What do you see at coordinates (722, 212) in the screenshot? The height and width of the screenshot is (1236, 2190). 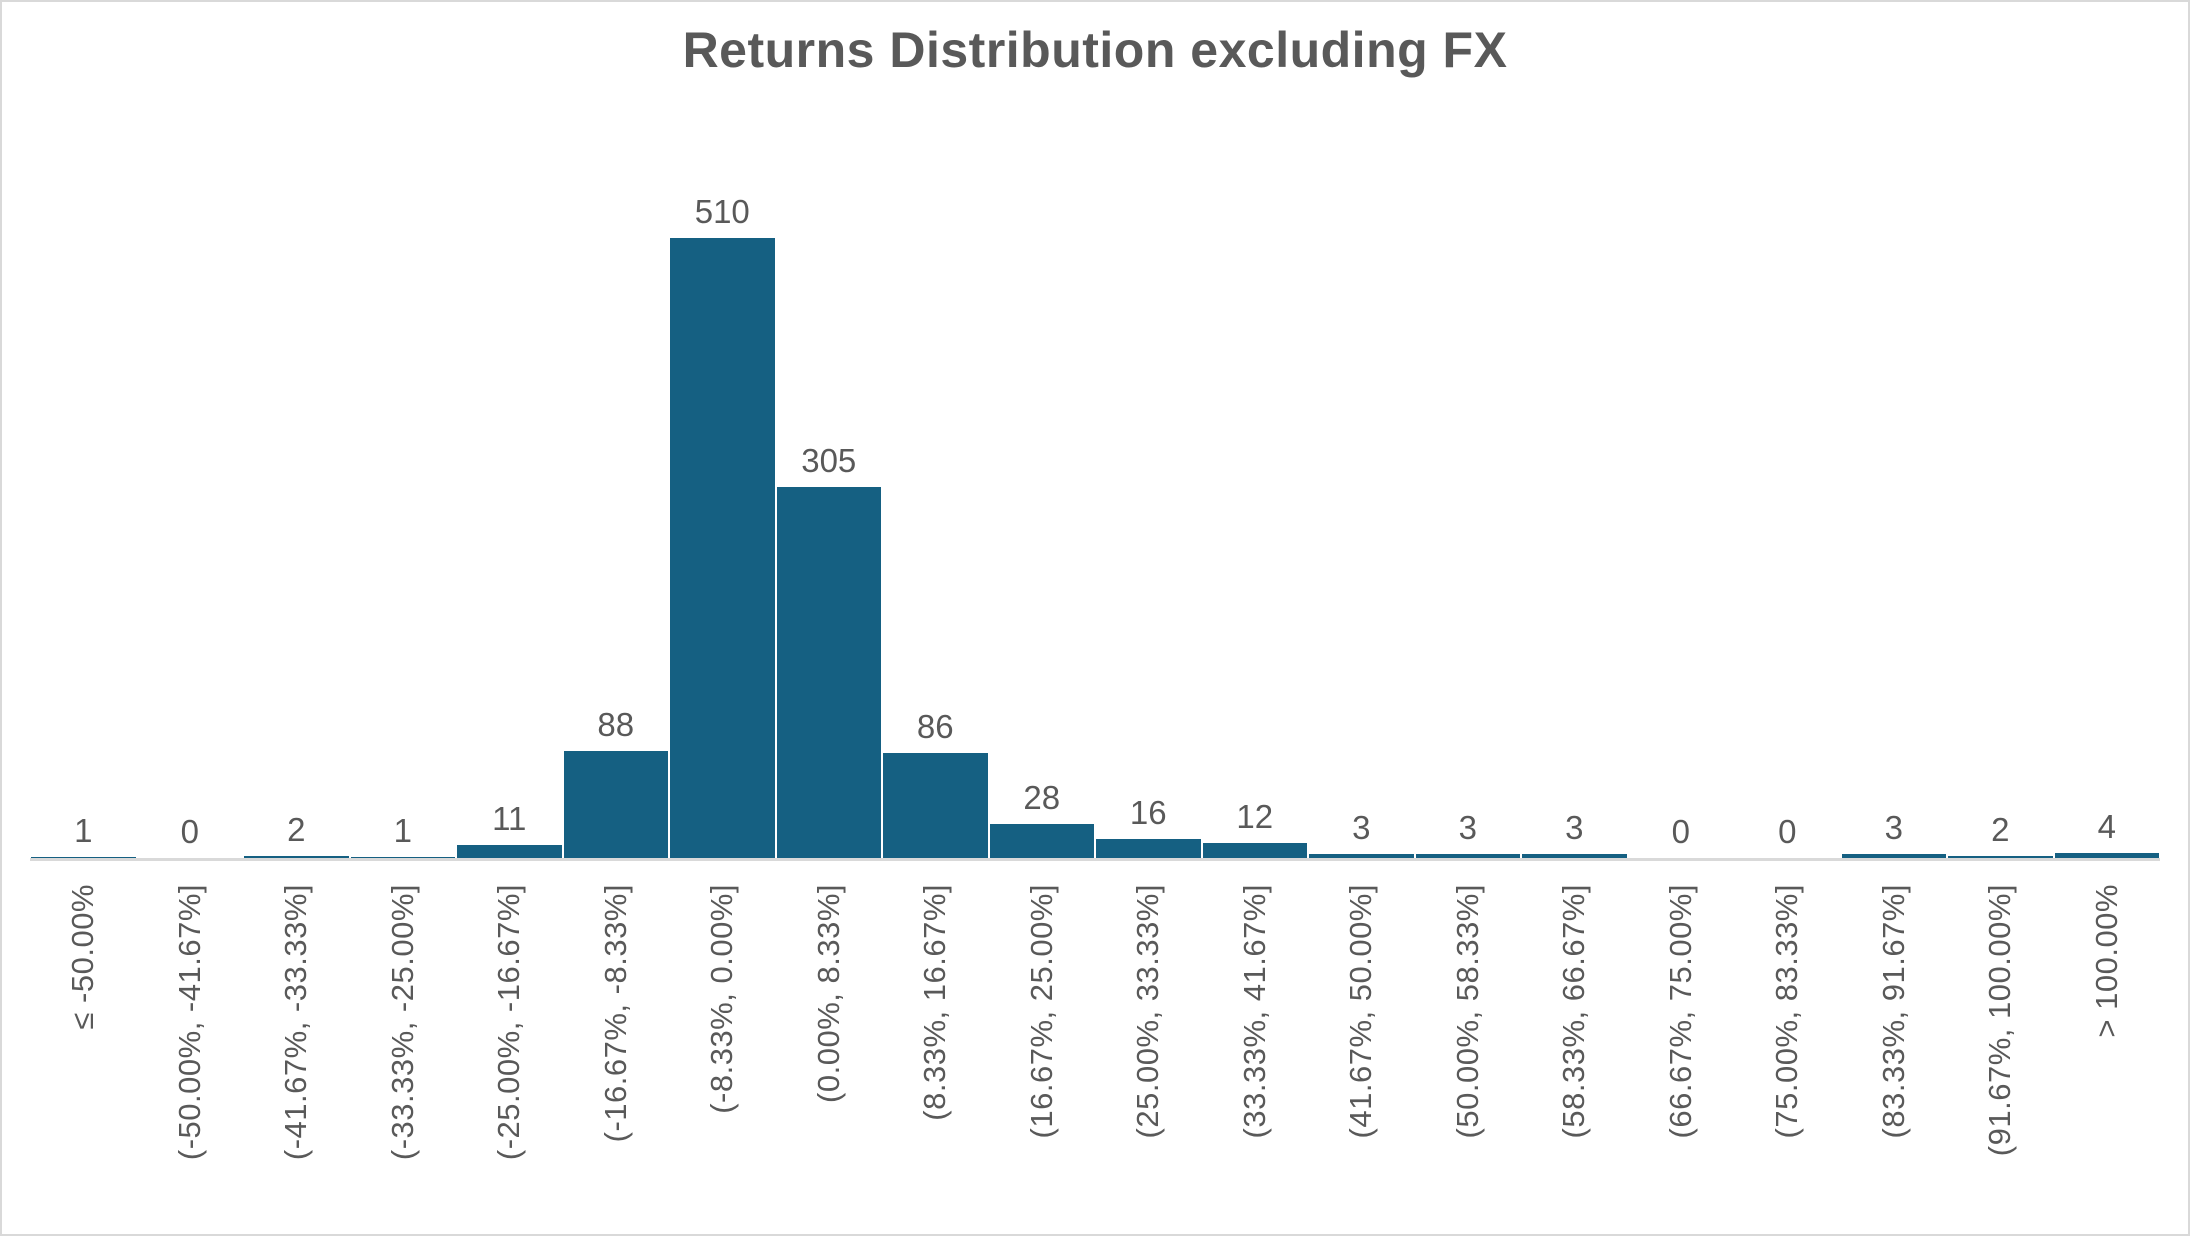 I see `bar-value-label: 510` at bounding box center [722, 212].